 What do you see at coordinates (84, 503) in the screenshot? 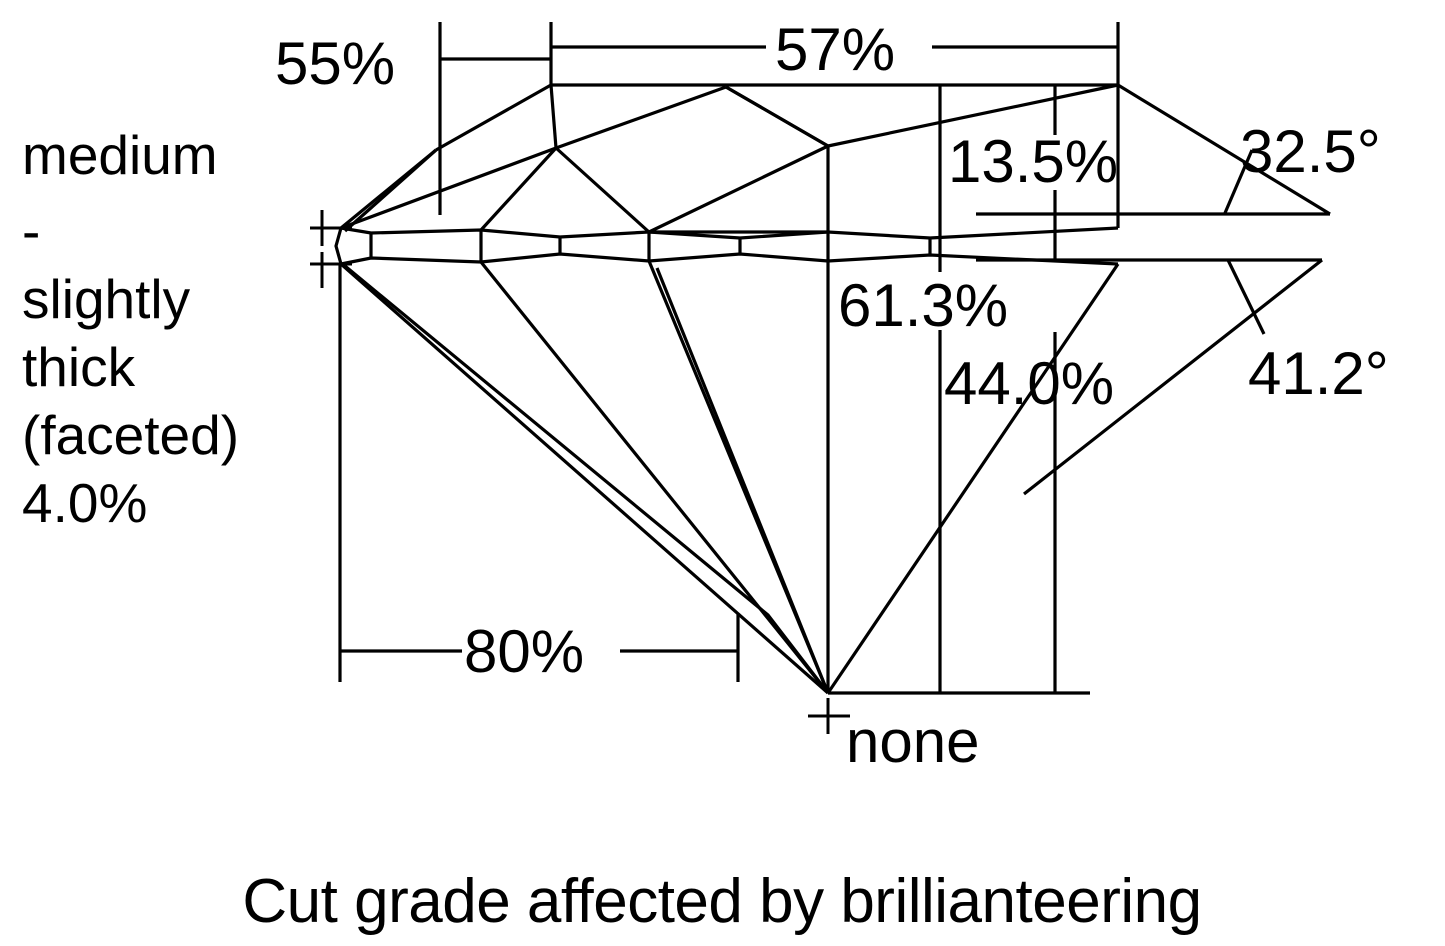
I see `girdle-desc-line-6: 4.0%` at bounding box center [84, 503].